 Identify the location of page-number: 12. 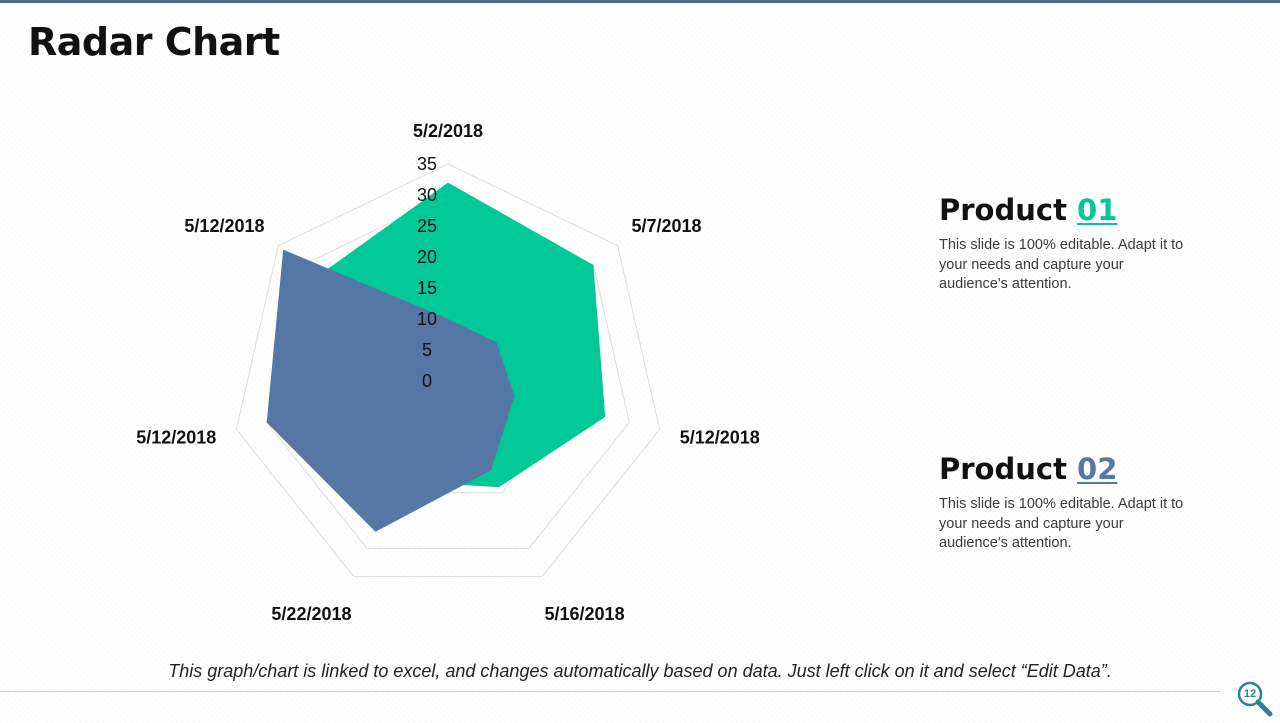
(1250, 694).